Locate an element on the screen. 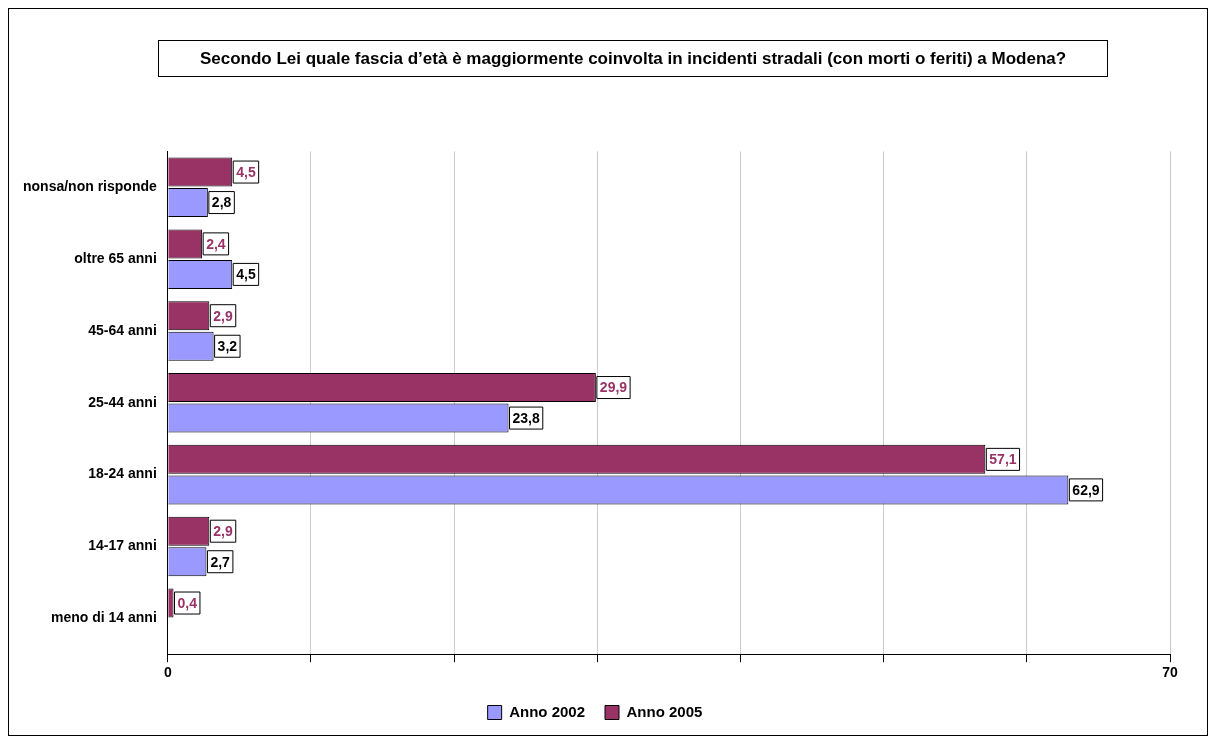 The height and width of the screenshot is (742, 1214). x-tick-label: 70 is located at coordinates (1170, 672).